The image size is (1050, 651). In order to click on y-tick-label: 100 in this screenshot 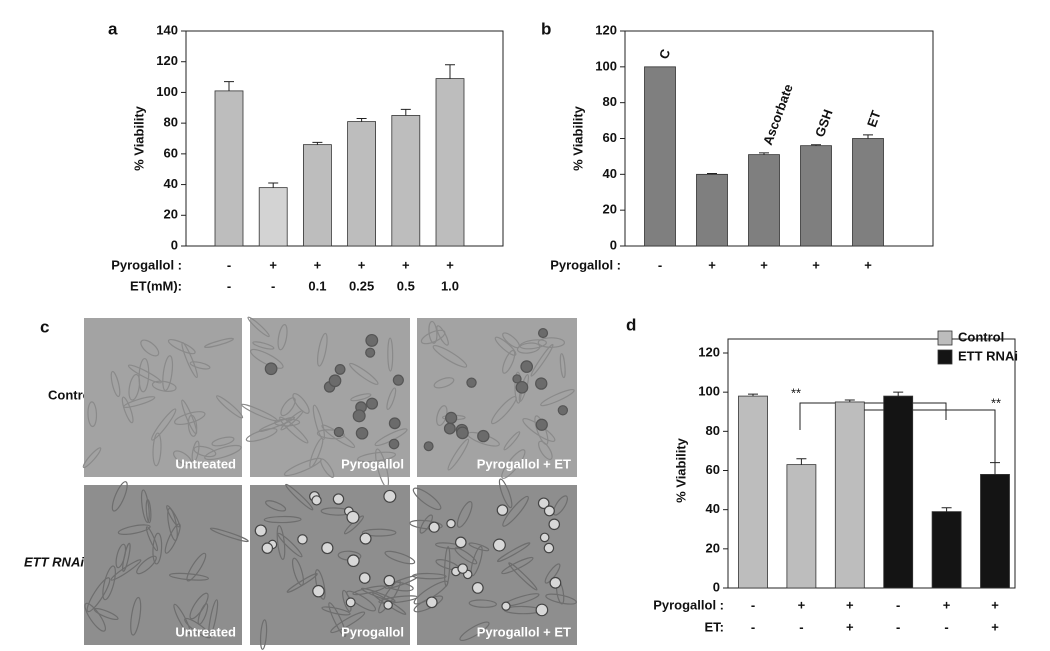, I will do `click(709, 391)`.